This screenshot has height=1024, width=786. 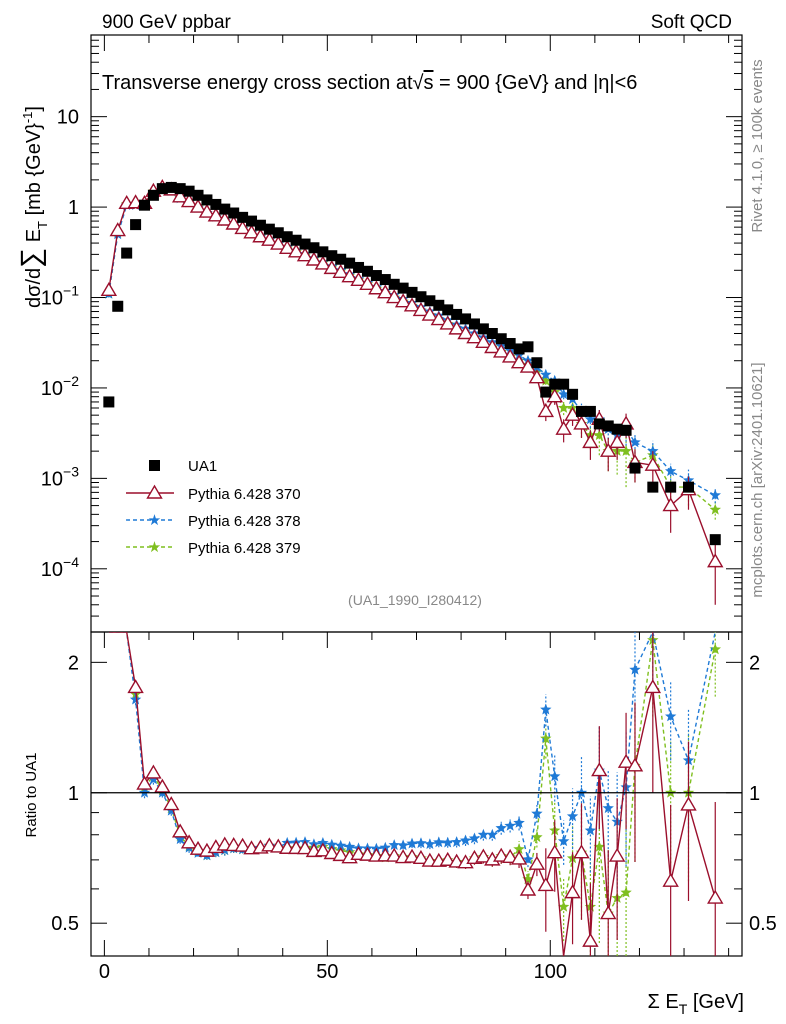 I want to click on xlabel-sub: T, so click(x=683, y=1009).